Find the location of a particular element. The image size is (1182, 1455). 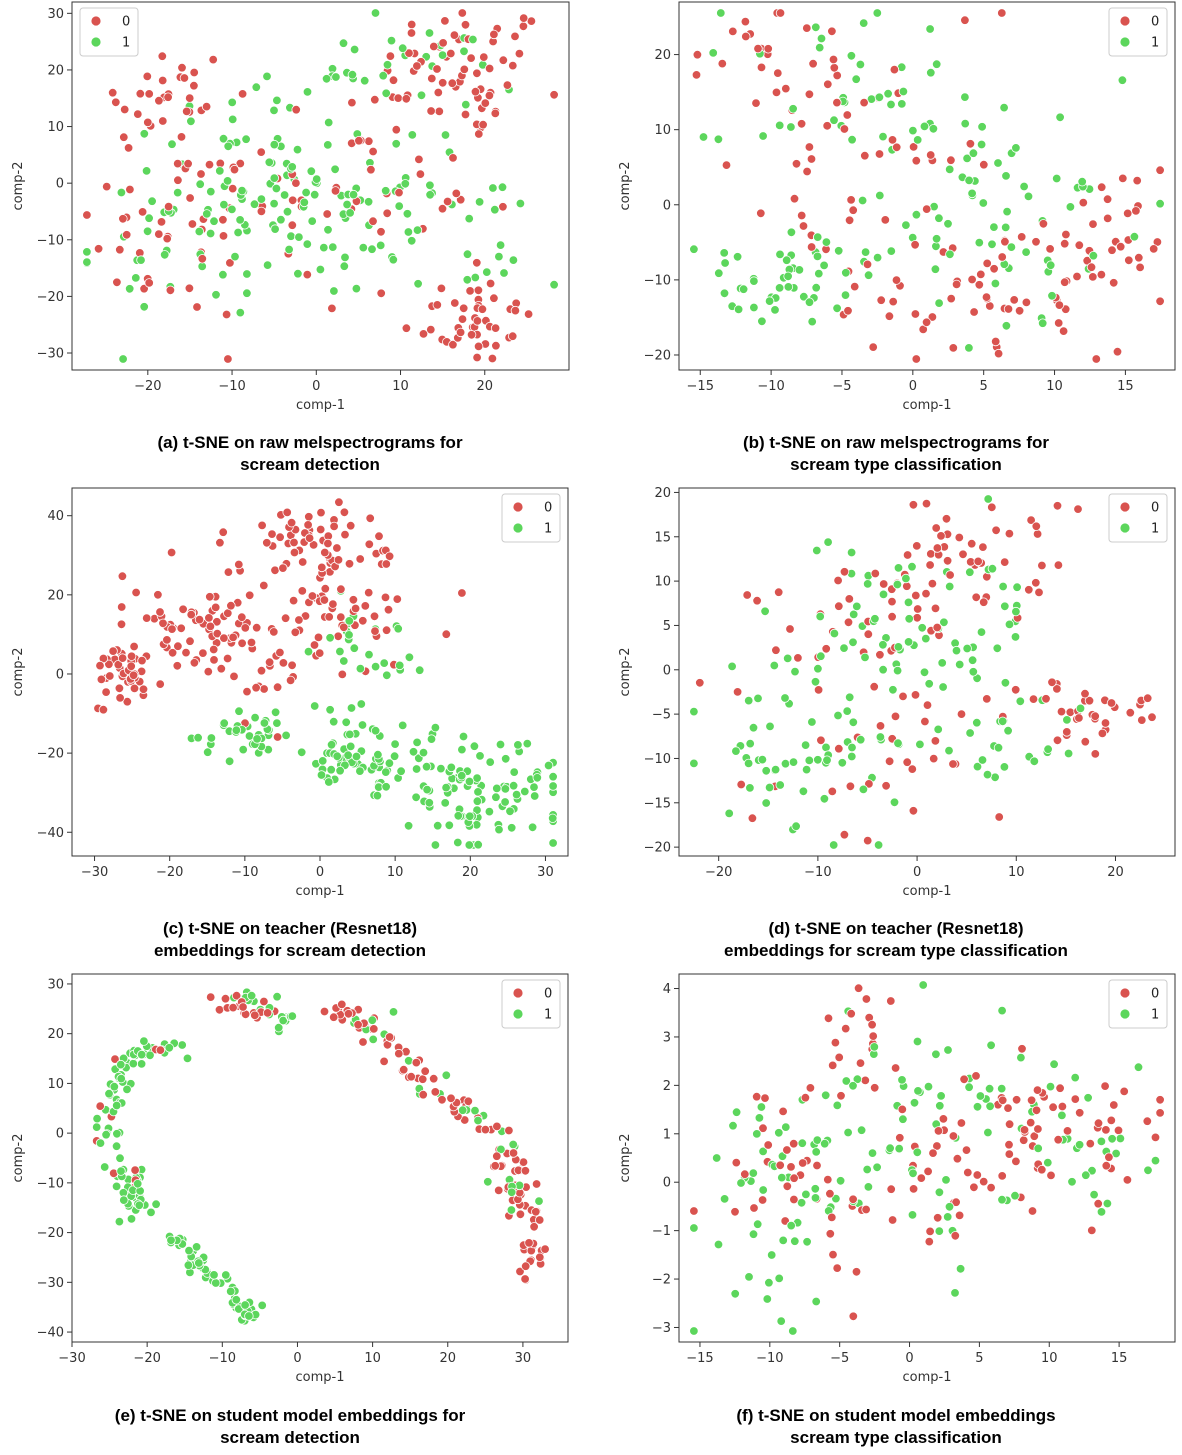

caption-a-line1: (a) t-SNE on raw melspectrograms for is located at coordinates (310, 442).